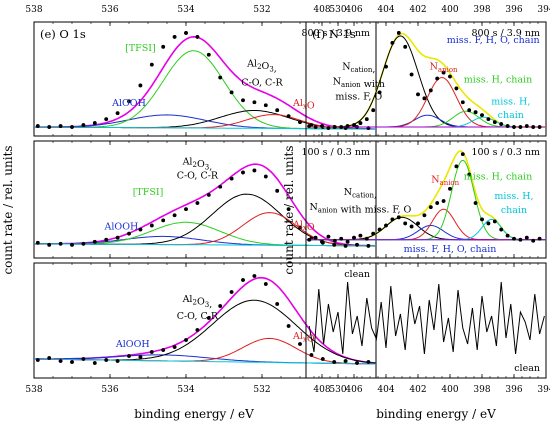 This screenshot has width=550, height=428. Describe the element at coordinates (321, 390) in the screenshot. I see `right-bottom-tick-label: 408` at that location.